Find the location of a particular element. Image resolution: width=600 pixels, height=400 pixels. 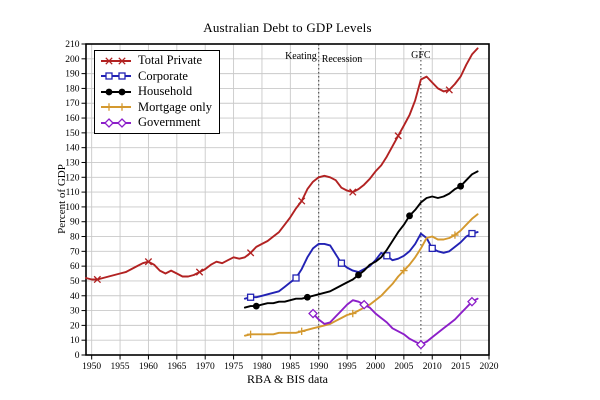

x-tick-label: 1990 is located at coordinates (318, 367).